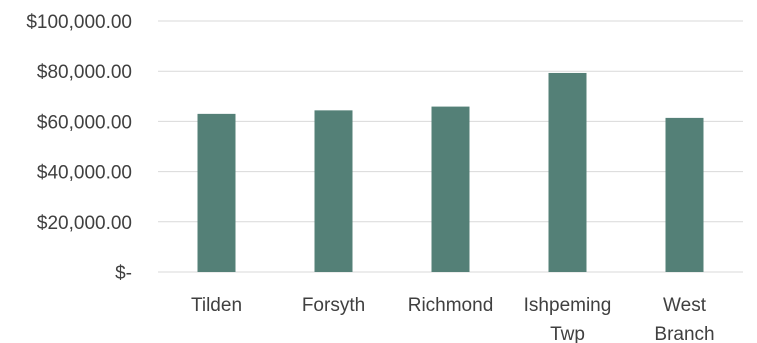 This screenshot has width=757, height=343. Describe the element at coordinates (123, 273) in the screenshot. I see `y-tick-label: $-` at that location.